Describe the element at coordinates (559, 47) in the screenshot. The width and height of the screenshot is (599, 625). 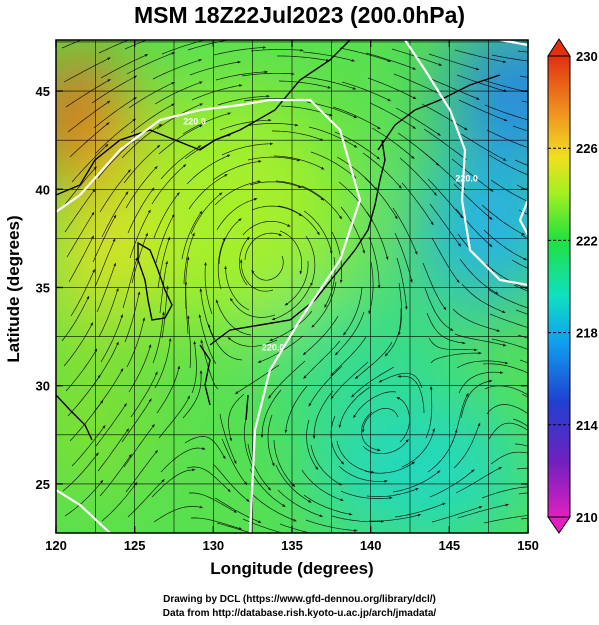
I see `colorbar-top-triangle` at that location.